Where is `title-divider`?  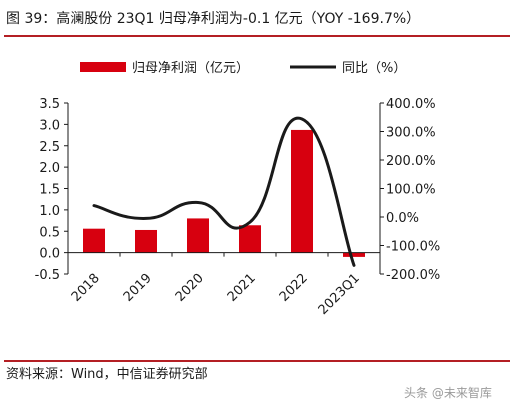
title-divider is located at coordinates (257, 36).